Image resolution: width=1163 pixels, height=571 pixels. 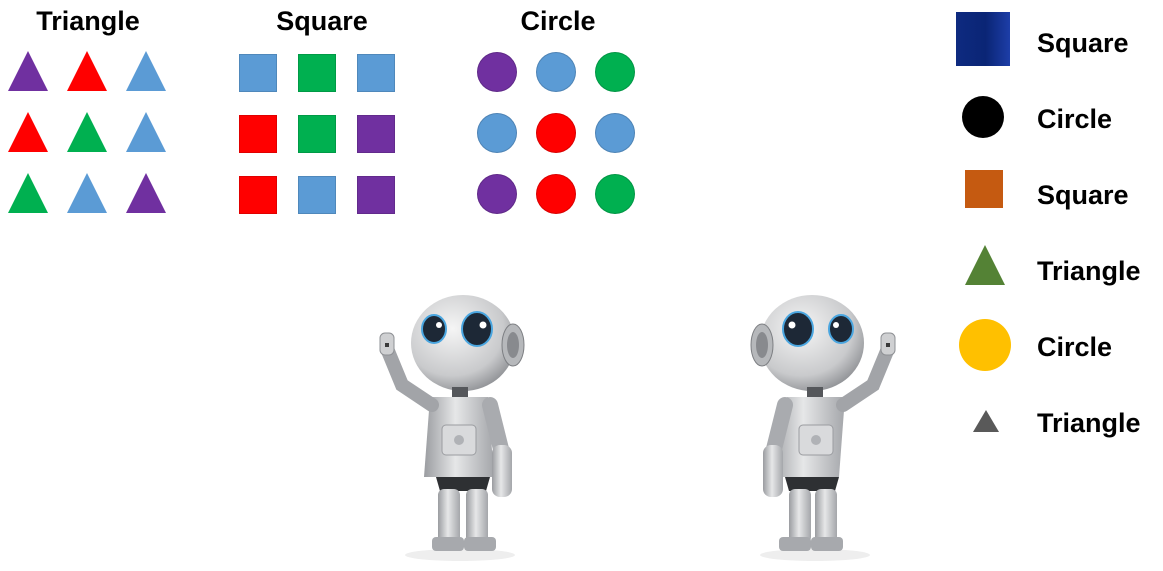 I want to click on black-circle-icon, so click(x=983, y=117).